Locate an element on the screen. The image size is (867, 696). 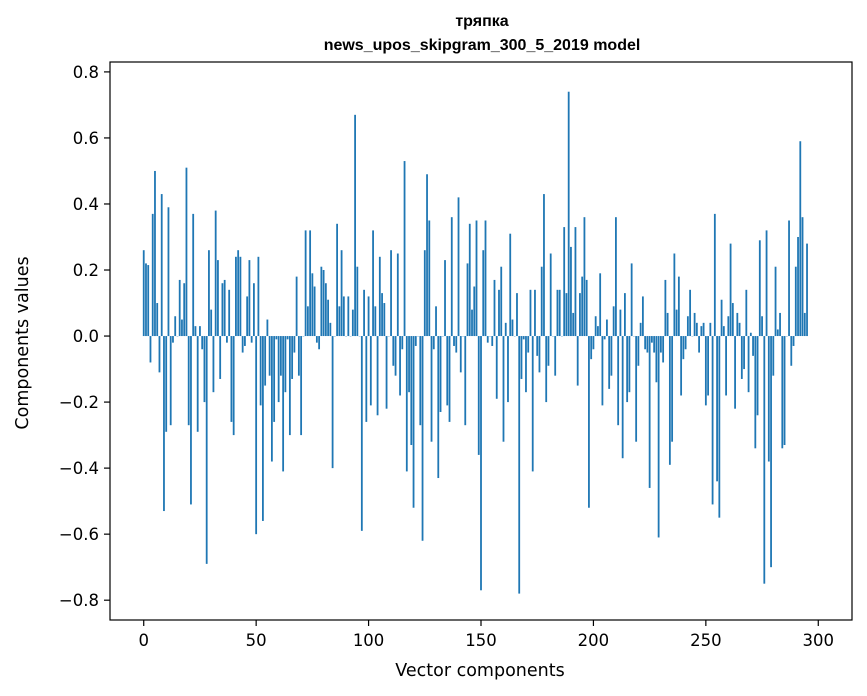
y-tick-label: 0.8 is located at coordinates (86, 72).